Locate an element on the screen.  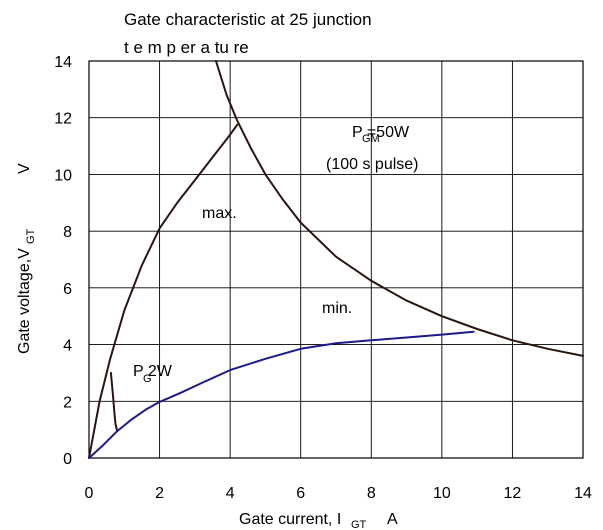
pg-annotation: P 2W G is located at coordinates (153, 374).